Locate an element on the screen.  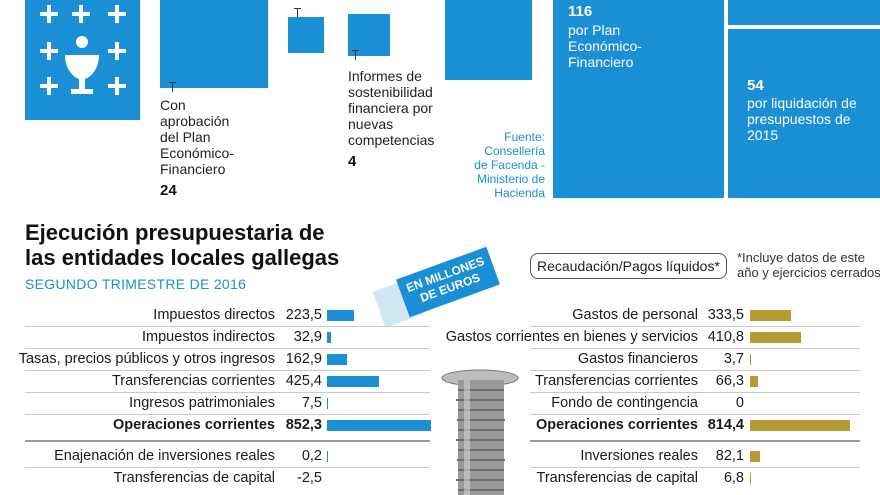
expense-label-2: Gastos financieros is located at coordinates (637, 359).